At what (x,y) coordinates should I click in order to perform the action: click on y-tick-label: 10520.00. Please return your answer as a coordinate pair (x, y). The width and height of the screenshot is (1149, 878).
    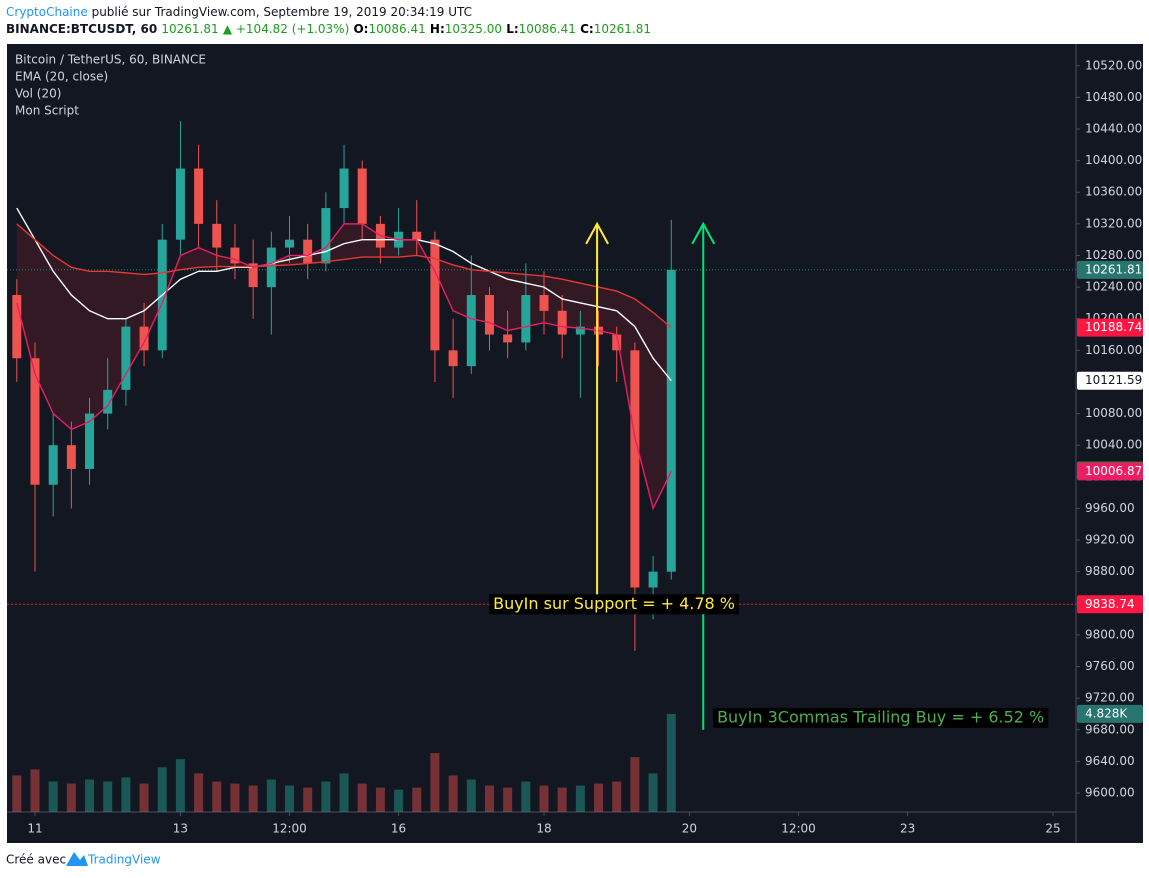
    Looking at the image, I should click on (1113, 65).